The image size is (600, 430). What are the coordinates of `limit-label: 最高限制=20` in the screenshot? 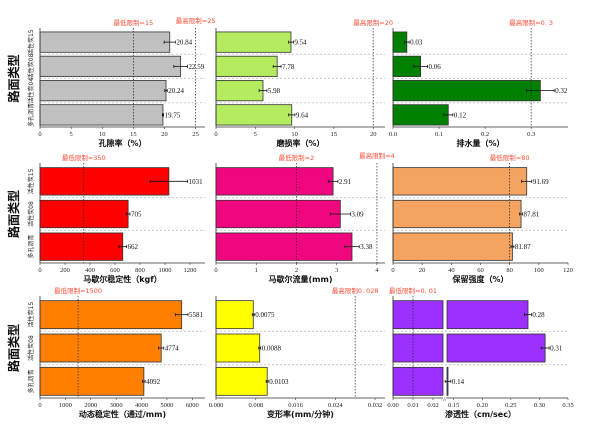 It's located at (373, 22).